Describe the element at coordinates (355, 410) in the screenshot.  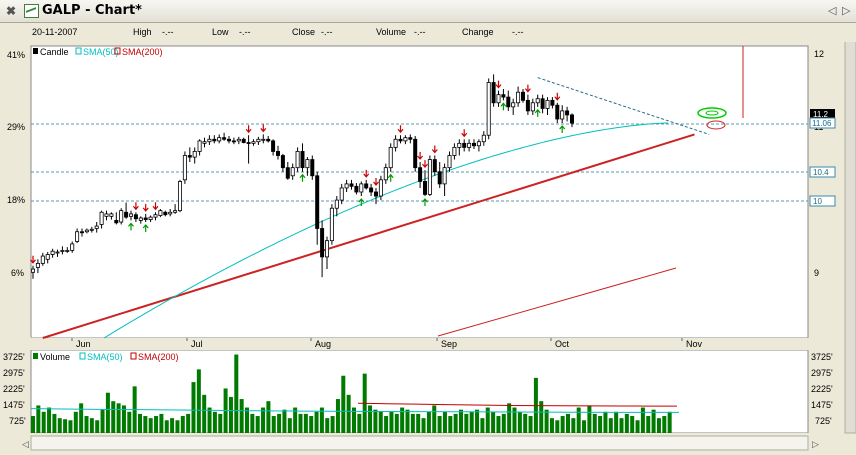
I see `volume-sma50-line` at that location.